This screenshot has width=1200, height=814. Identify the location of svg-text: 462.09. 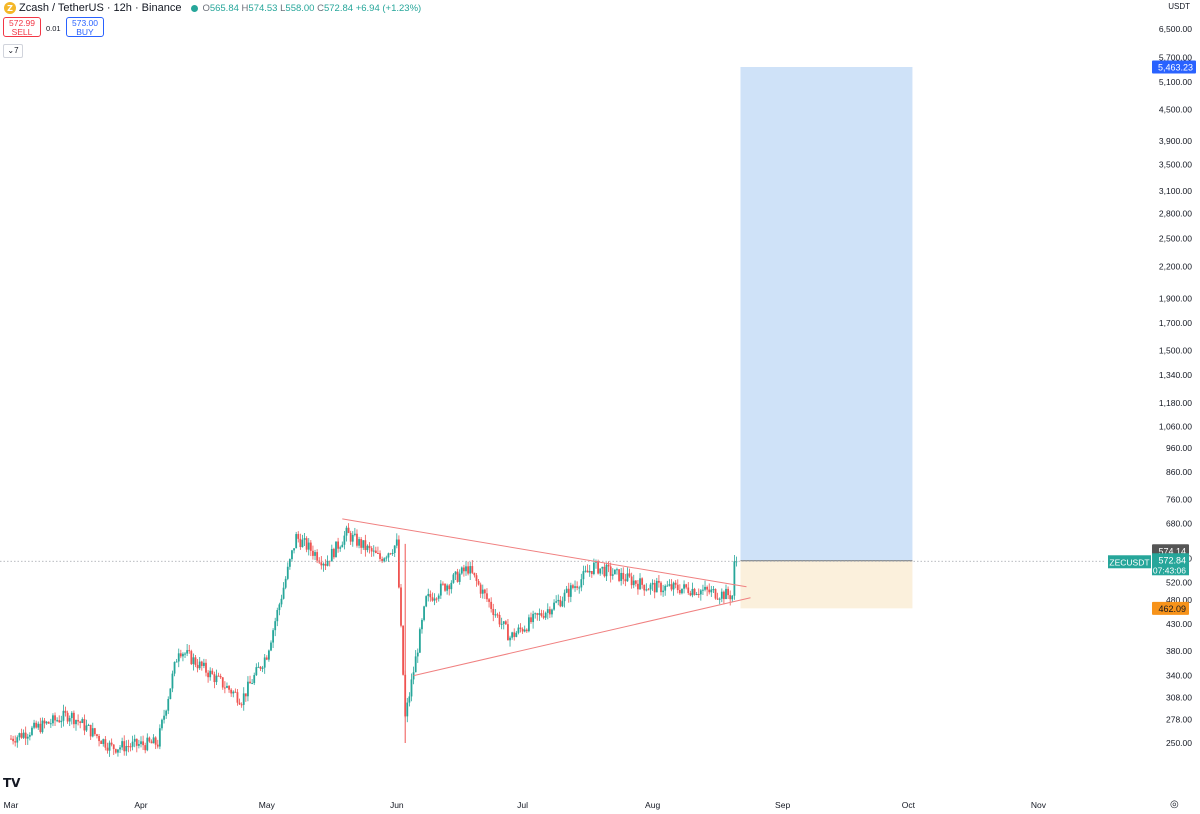
(1172, 609).